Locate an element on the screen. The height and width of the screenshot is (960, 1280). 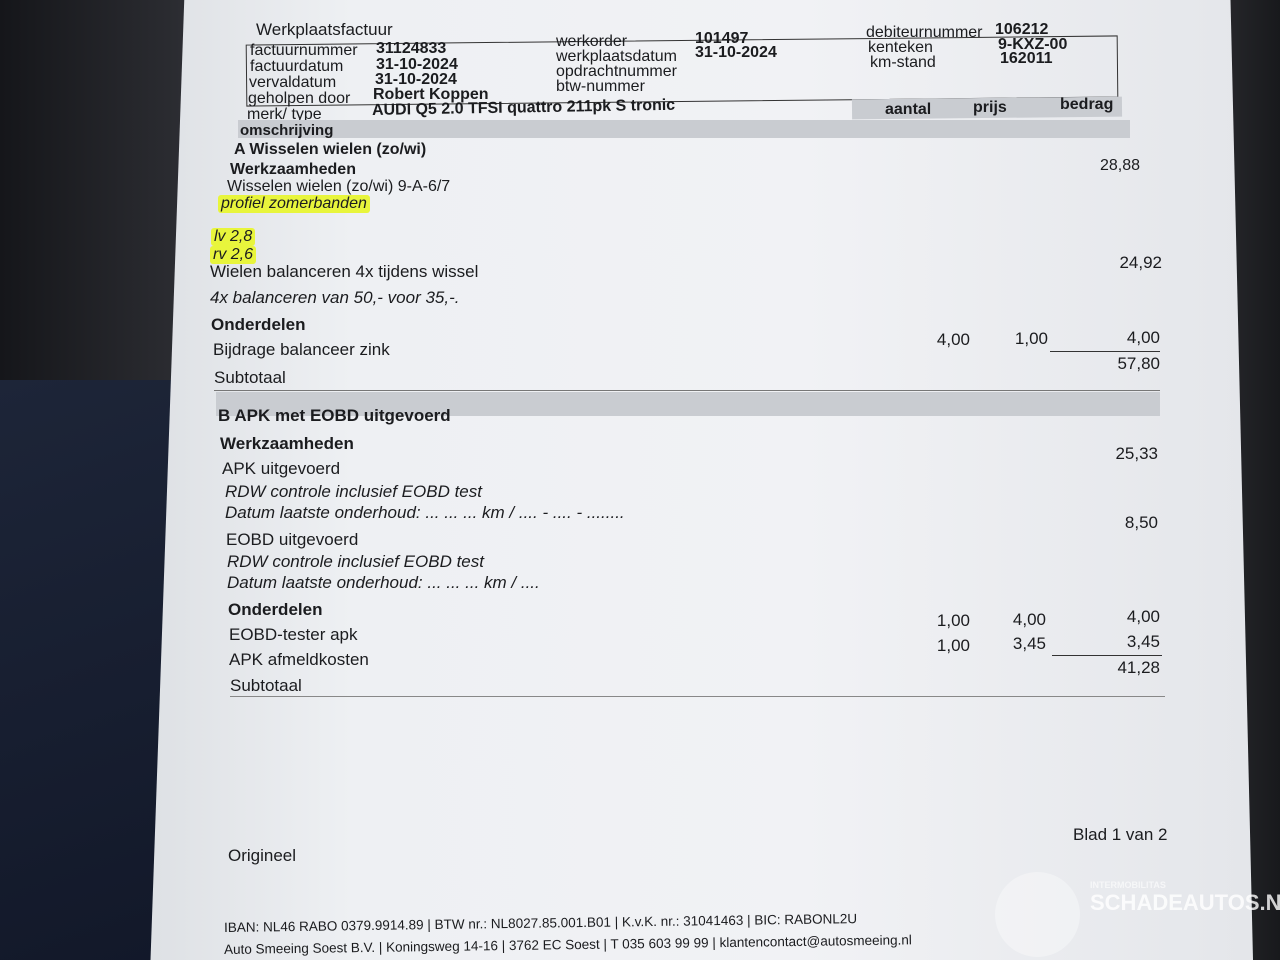
b-item2-note1: RDW controle inclusief EOBD test is located at coordinates (355, 561).